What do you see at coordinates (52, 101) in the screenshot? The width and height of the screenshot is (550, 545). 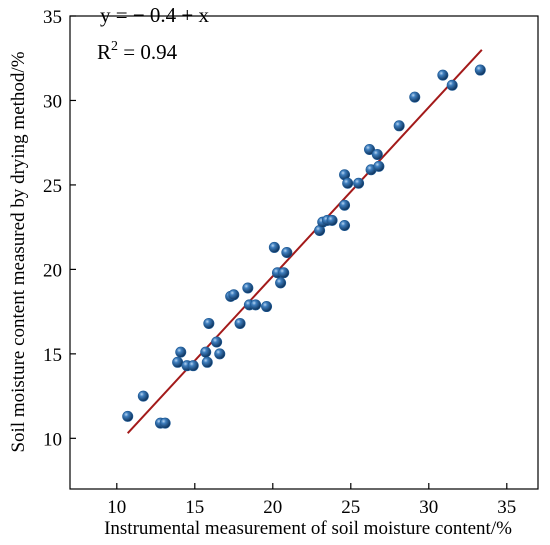 I see `y-tick-label: 30` at bounding box center [52, 101].